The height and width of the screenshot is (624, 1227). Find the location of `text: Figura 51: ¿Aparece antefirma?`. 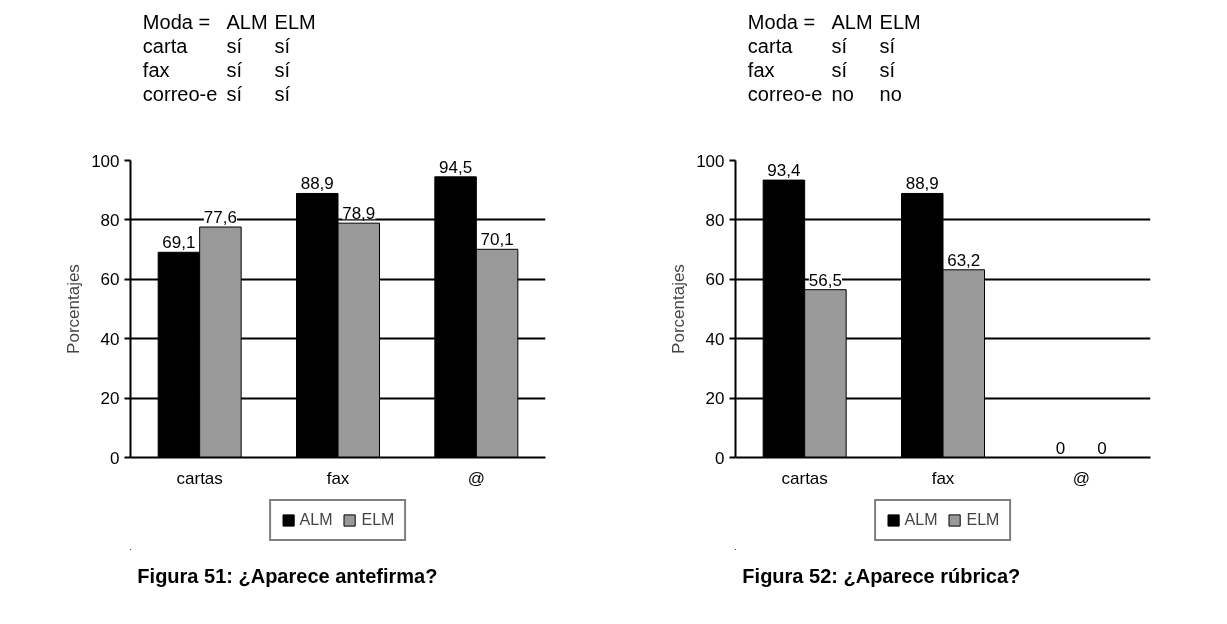

text: Figura 51: ¿Aparece antefirma? is located at coordinates (287, 575).